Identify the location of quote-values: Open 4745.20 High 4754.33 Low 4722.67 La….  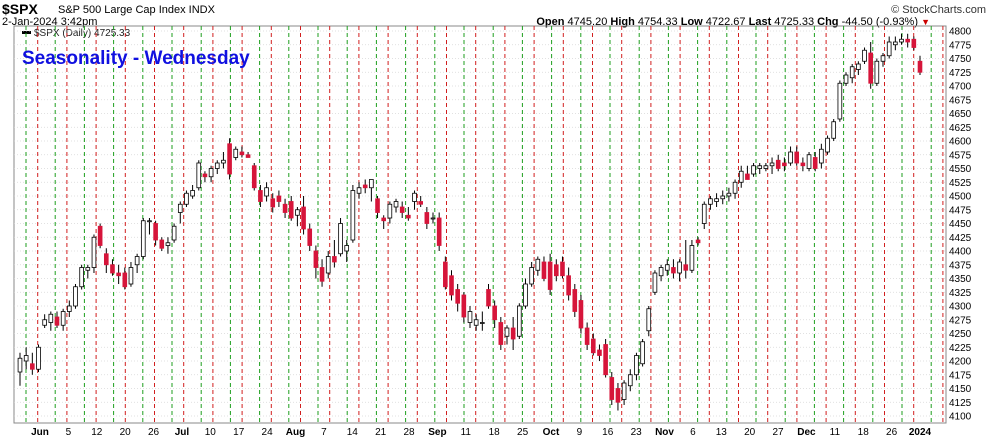
(733, 22).